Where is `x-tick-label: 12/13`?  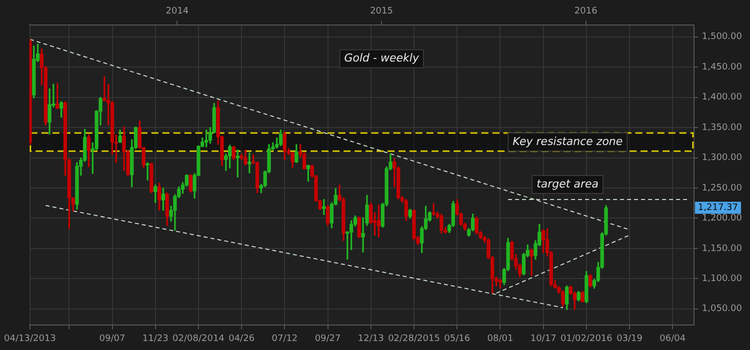
x-tick-label: 12/13 is located at coordinates (371, 339).